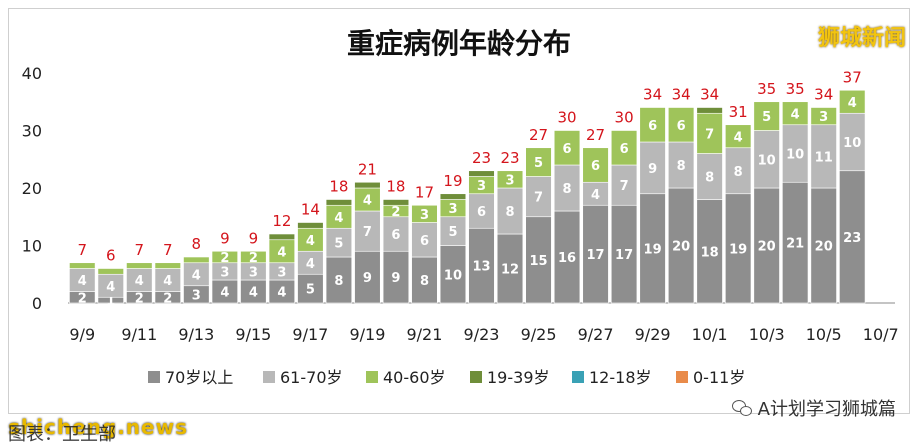 Image resolution: width=918 pixels, height=446 pixels. What do you see at coordinates (367, 169) in the screenshot?
I see `total-label: 21` at bounding box center [367, 169].